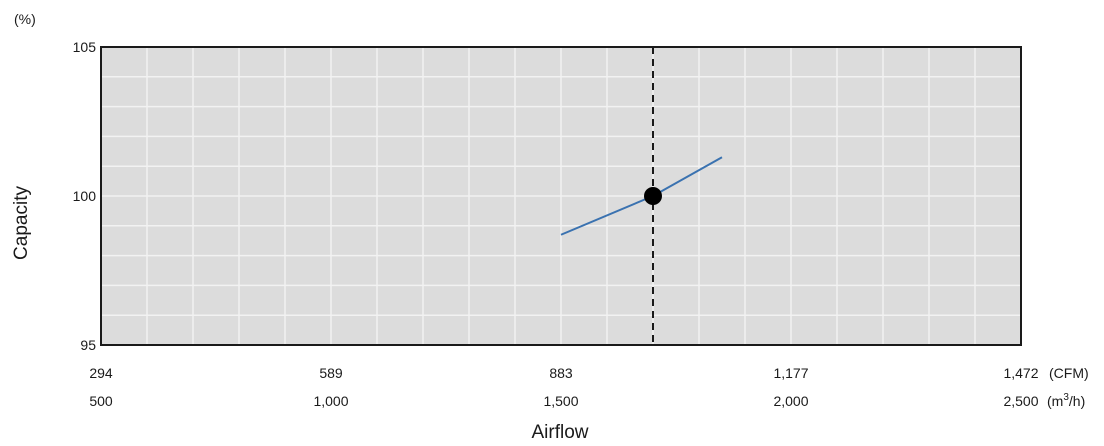 The width and height of the screenshot is (1104, 446). Describe the element at coordinates (88, 345) in the screenshot. I see `y-tick-label: 95` at that location.